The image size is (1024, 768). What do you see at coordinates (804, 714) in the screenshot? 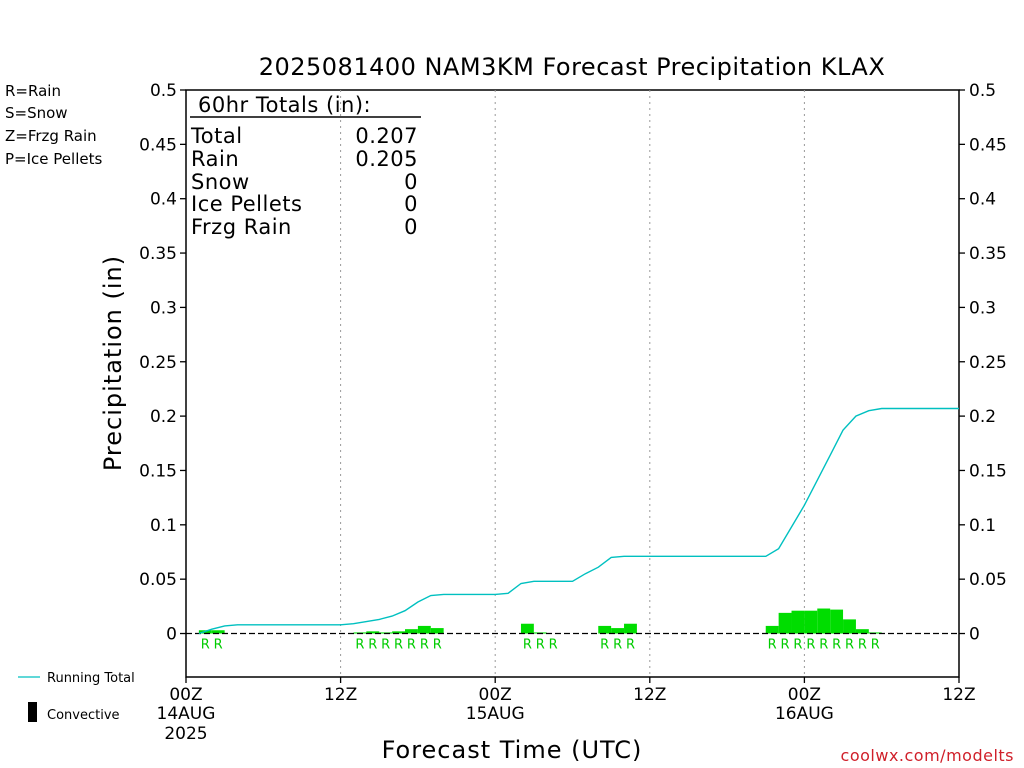
I see `x-tick-date-label: 16AUG` at bounding box center [804, 714].